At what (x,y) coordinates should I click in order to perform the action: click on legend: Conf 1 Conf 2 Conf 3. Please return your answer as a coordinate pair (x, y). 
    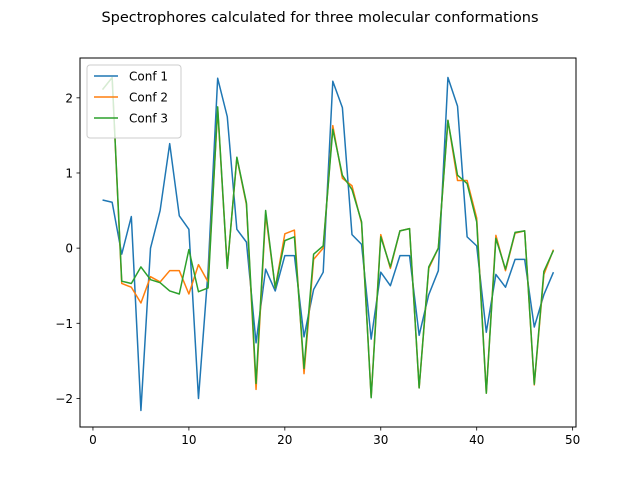
    Looking at the image, I should click on (134, 101).